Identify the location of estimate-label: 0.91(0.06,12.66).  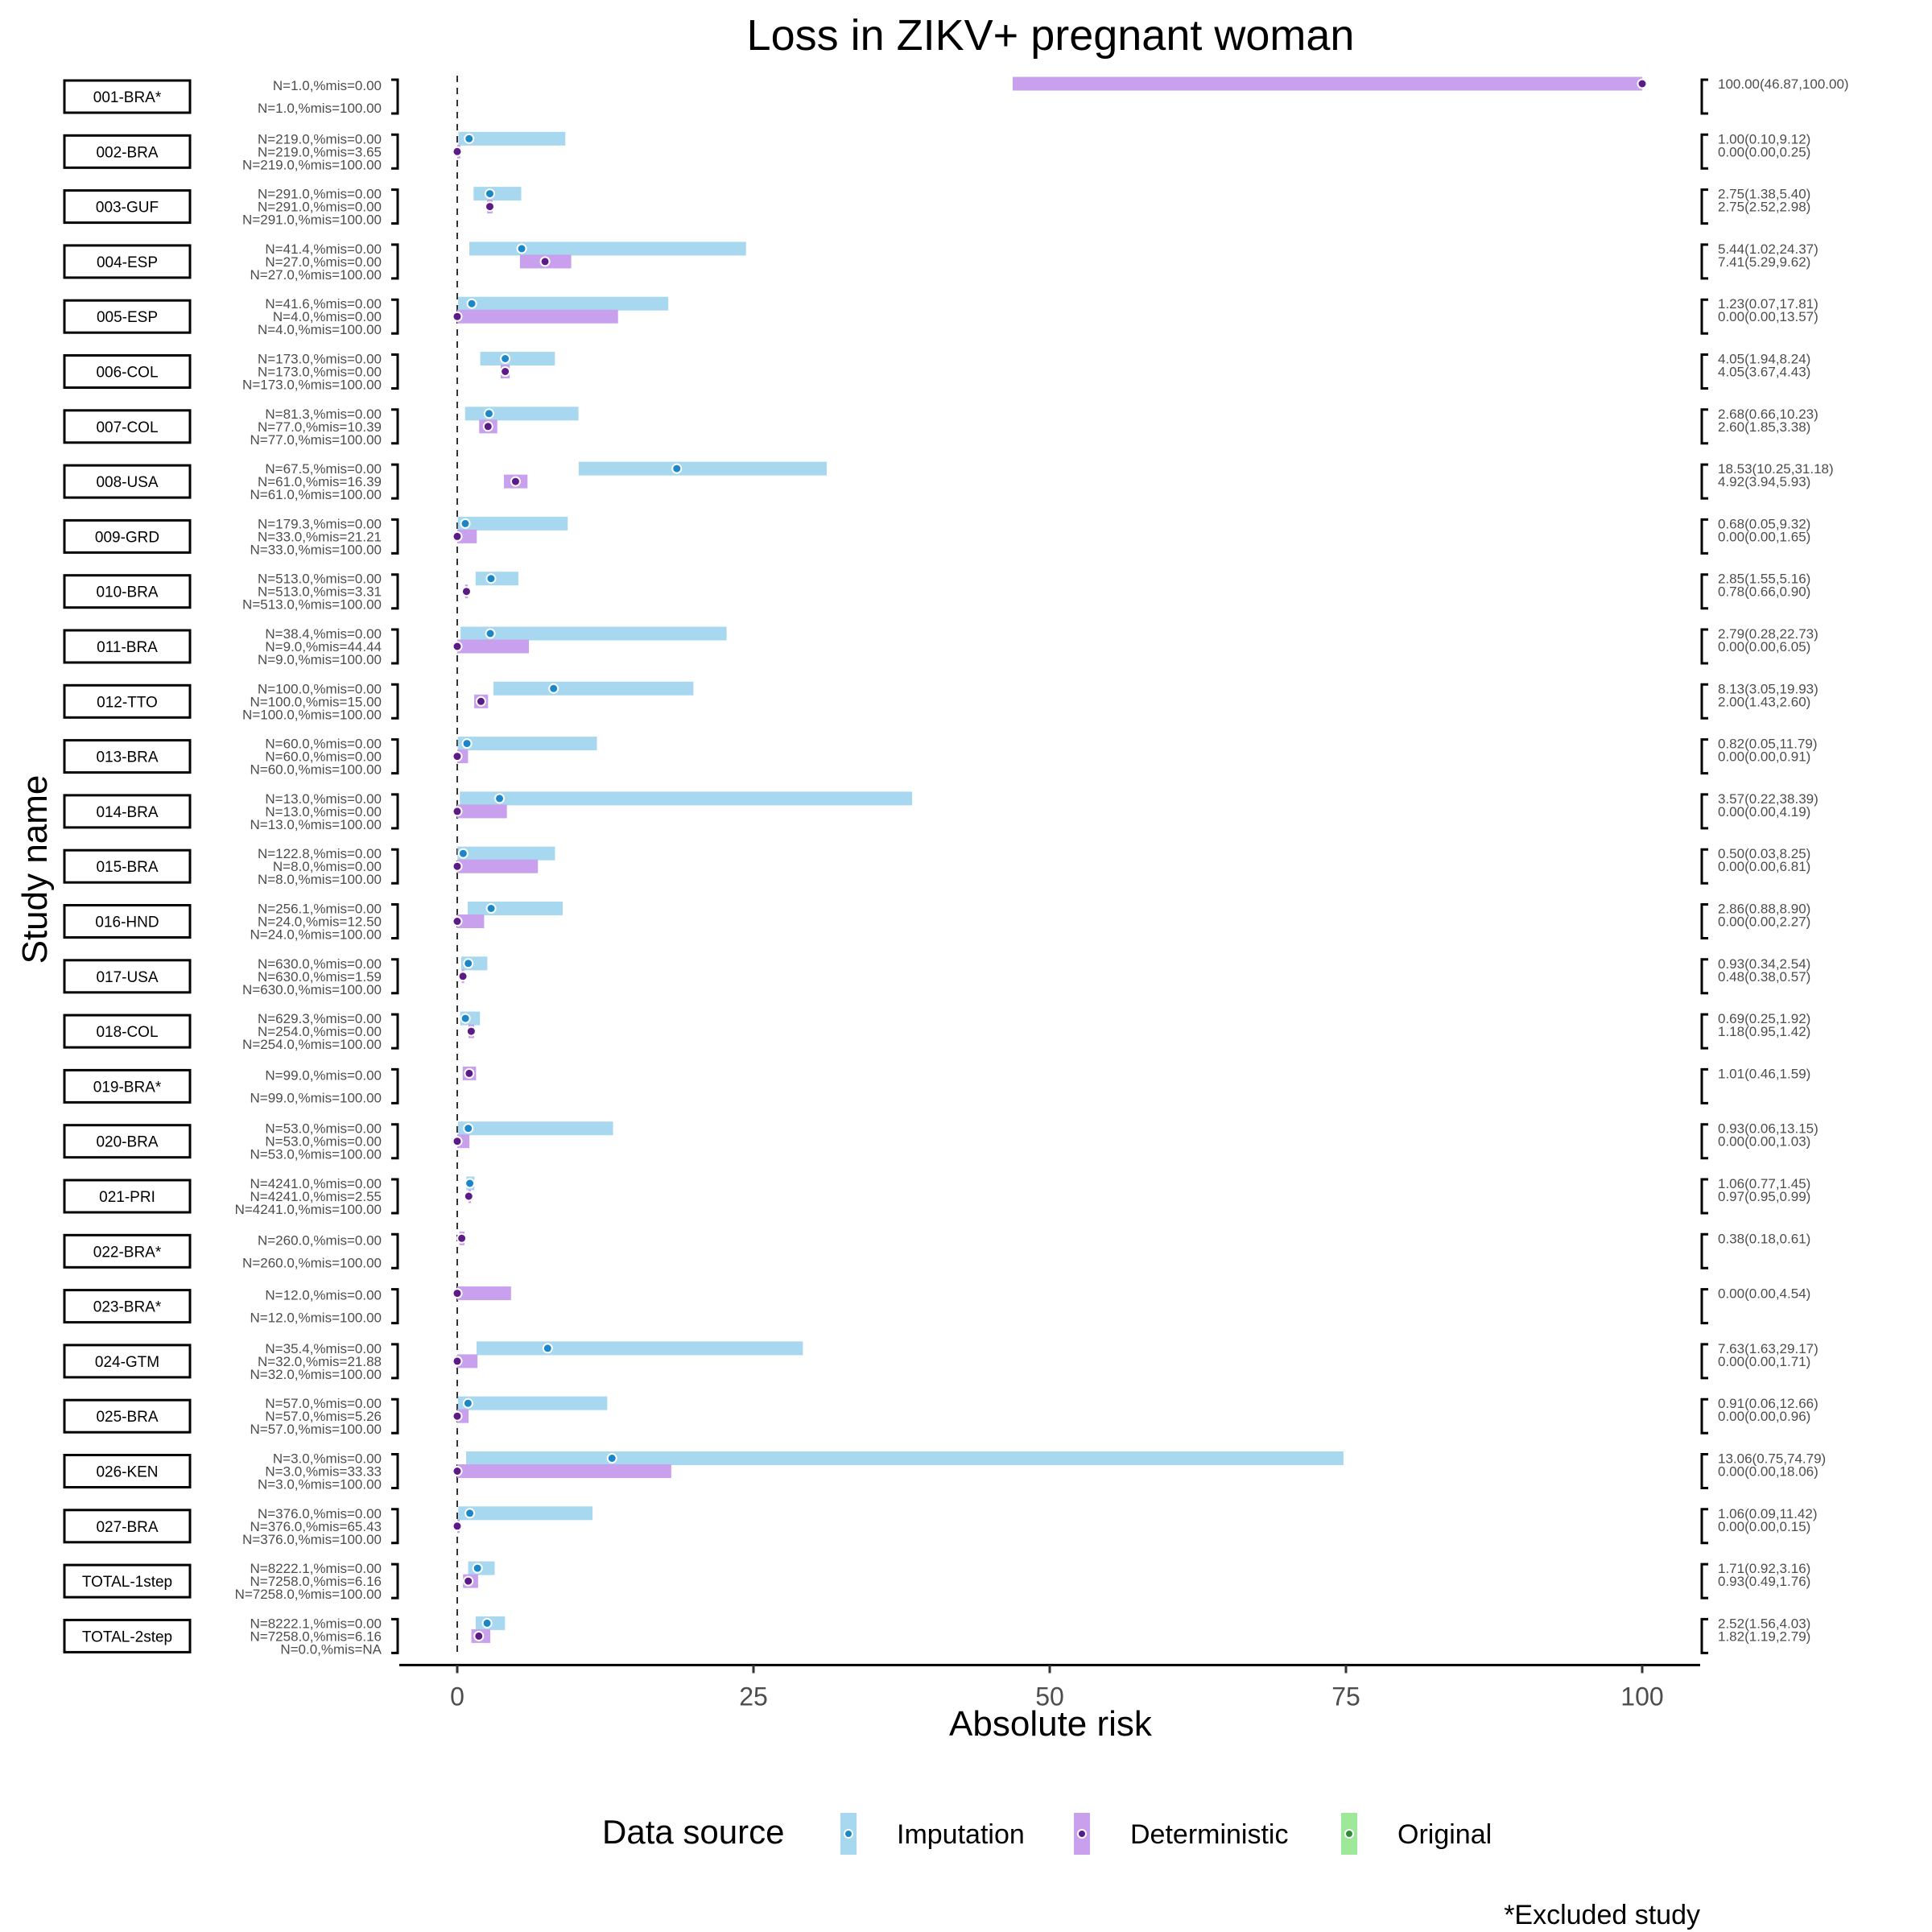
(1768, 1403).